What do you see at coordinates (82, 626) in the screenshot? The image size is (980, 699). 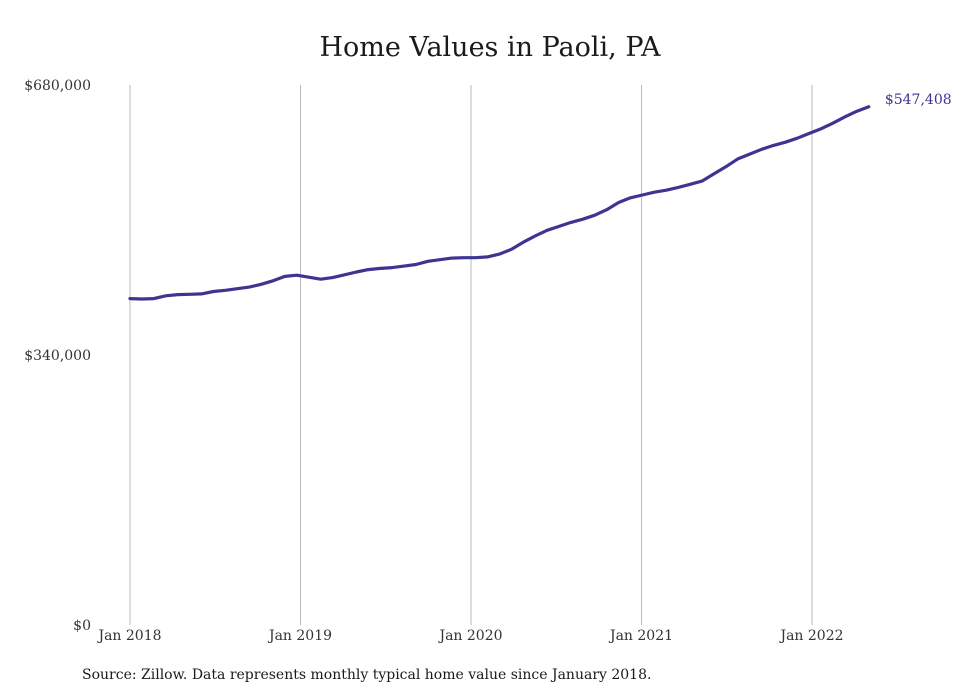 I see `y-tick-label: $0` at bounding box center [82, 626].